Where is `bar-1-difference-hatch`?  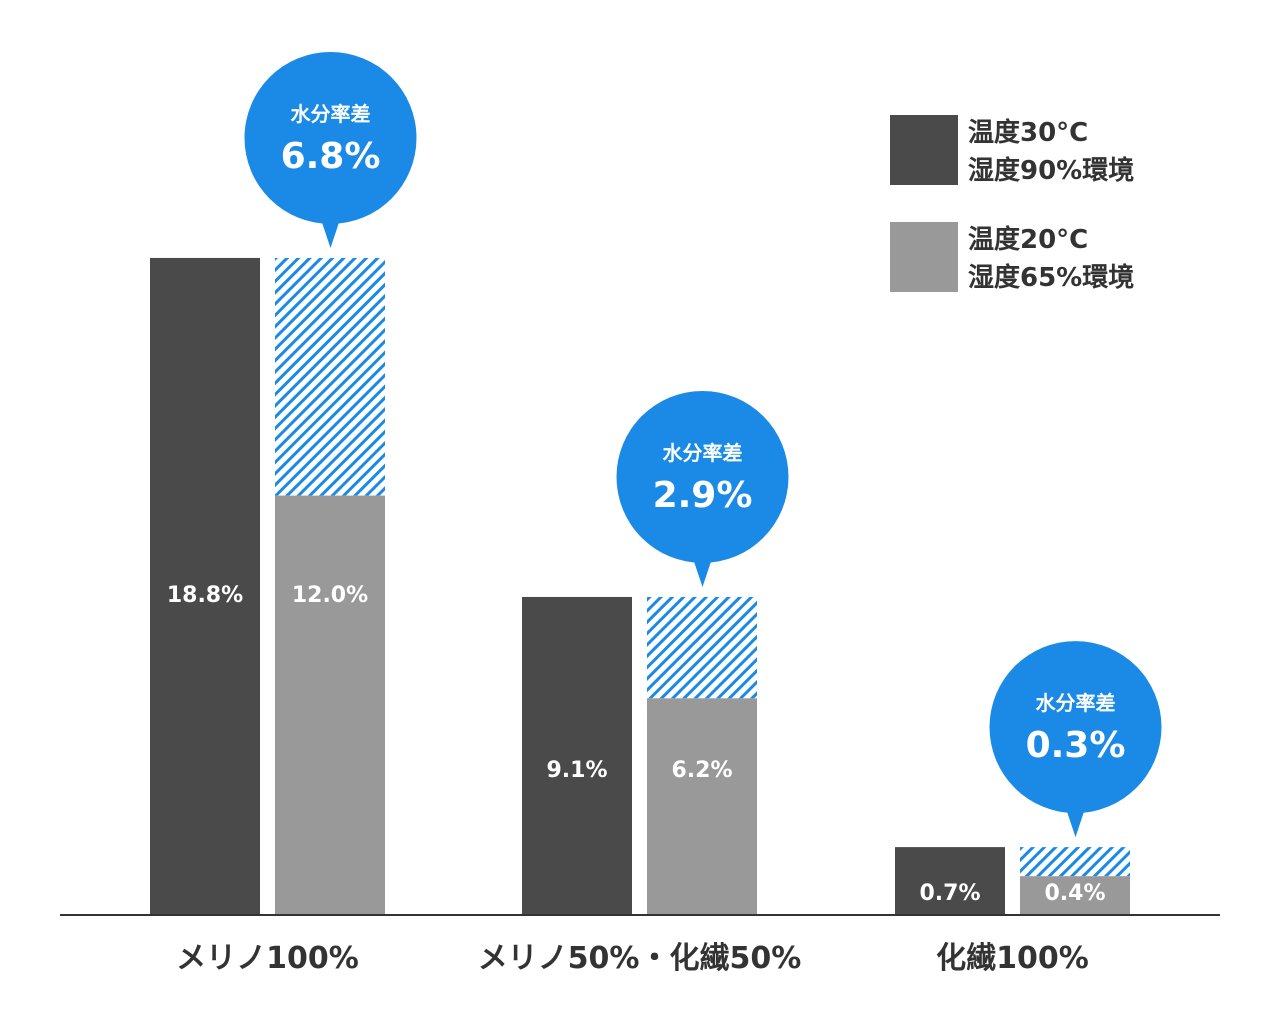
bar-1-difference-hatch is located at coordinates (702, 647).